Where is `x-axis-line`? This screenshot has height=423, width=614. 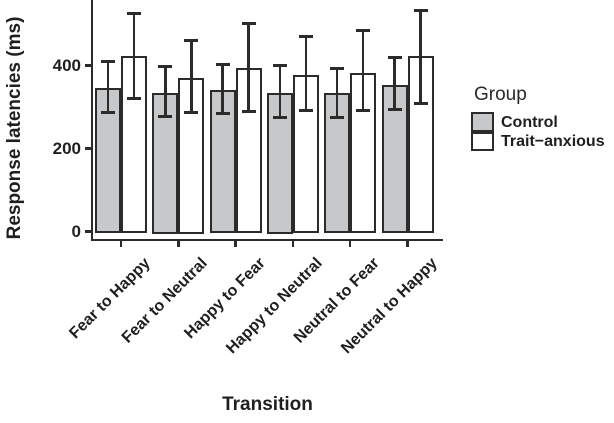
x-axis-line is located at coordinates (266, 239).